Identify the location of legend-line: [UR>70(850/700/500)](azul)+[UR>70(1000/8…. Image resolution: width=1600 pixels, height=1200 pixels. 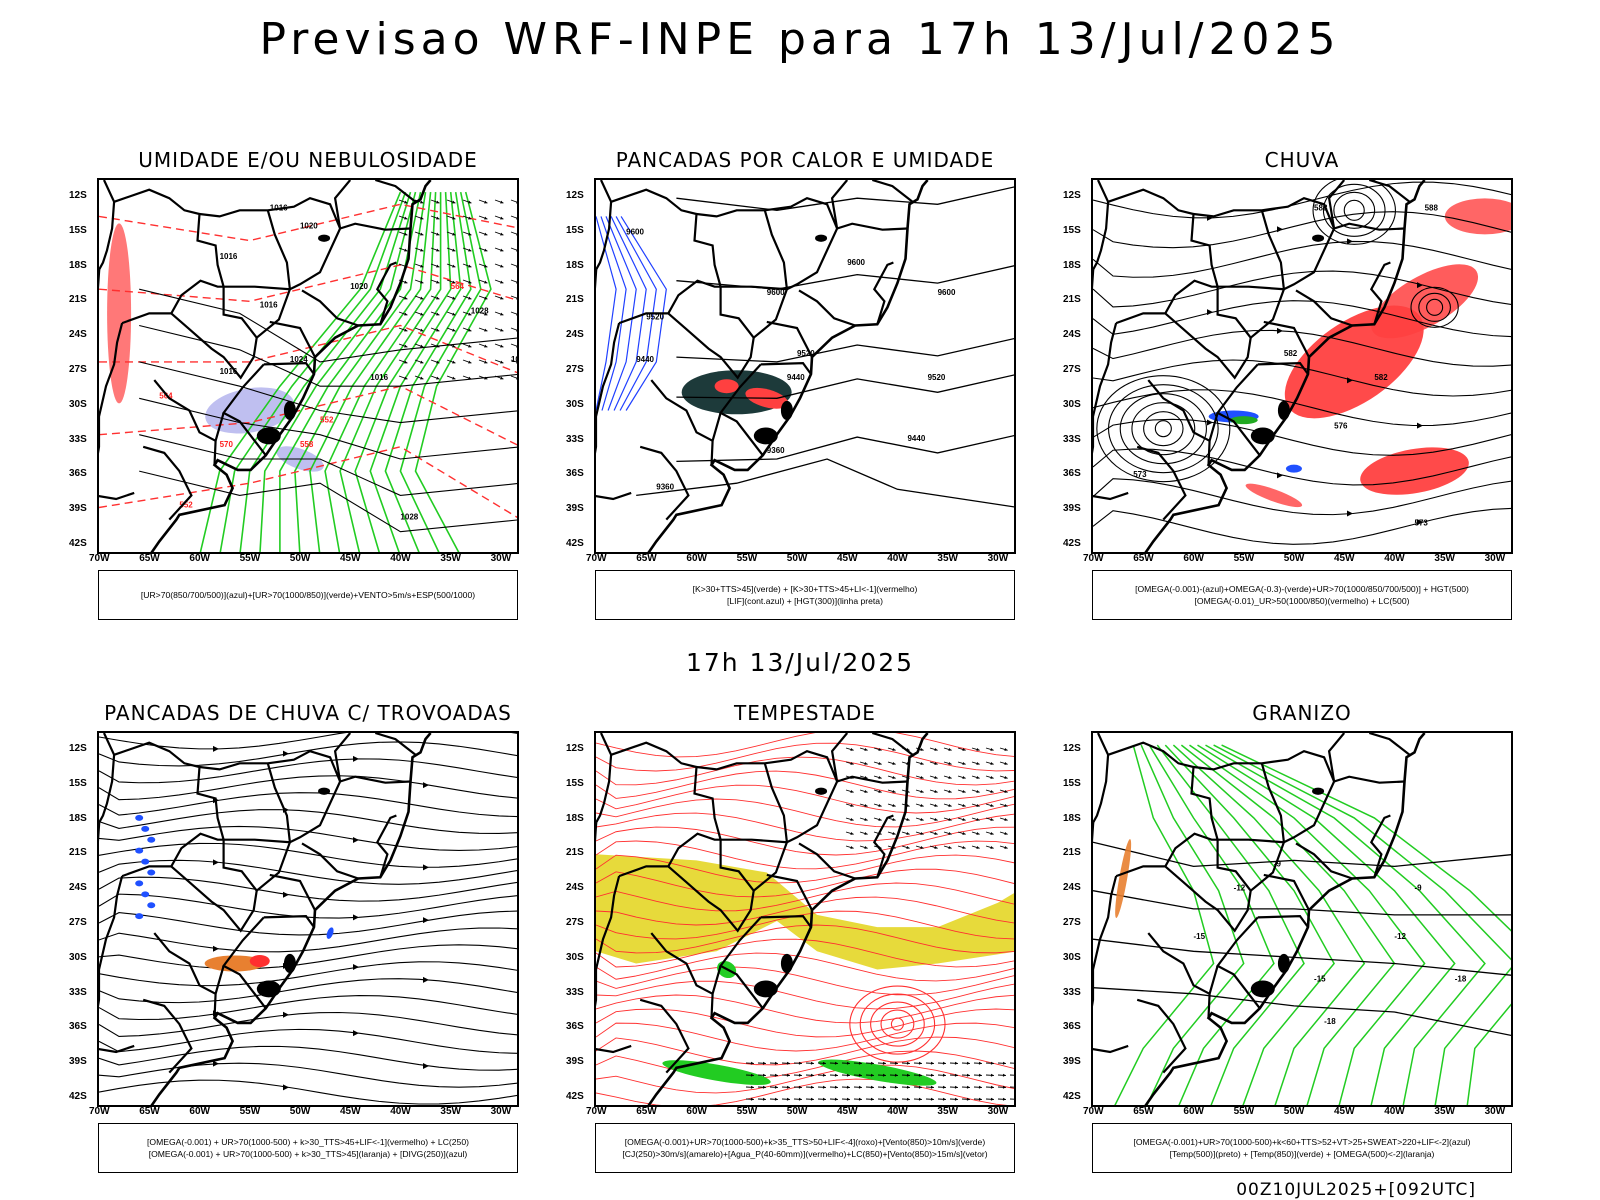
(308, 595).